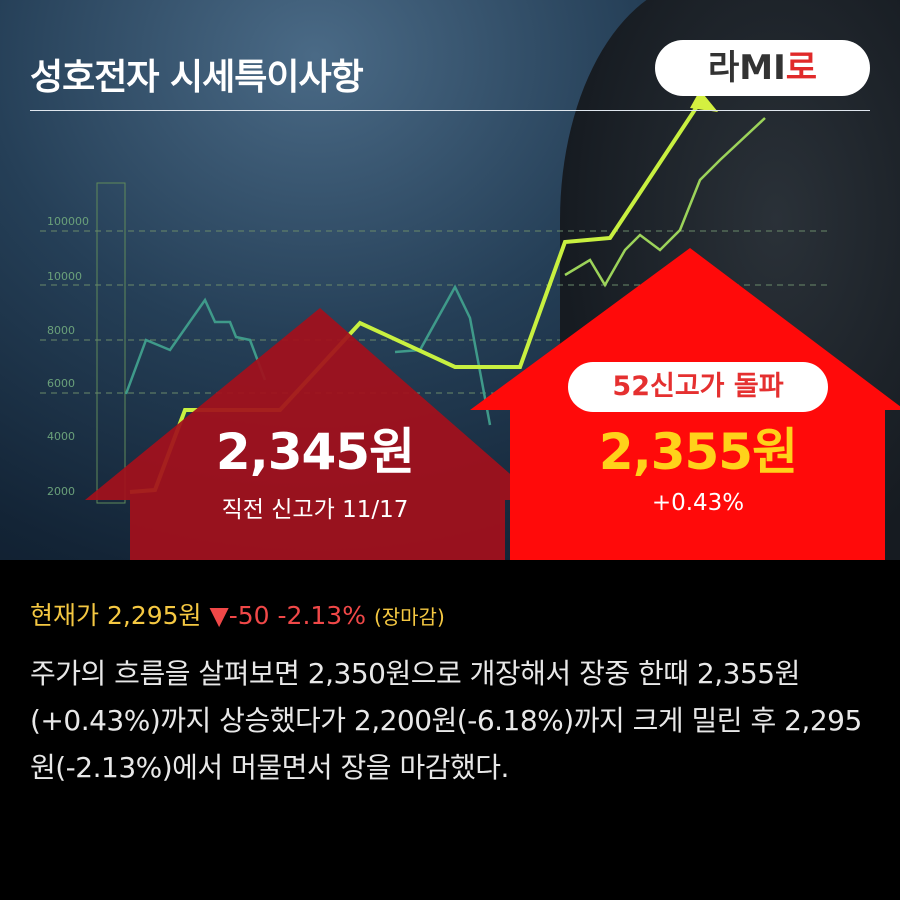  What do you see at coordinates (665, 202) in the screenshot?
I see `green-line` at bounding box center [665, 202].